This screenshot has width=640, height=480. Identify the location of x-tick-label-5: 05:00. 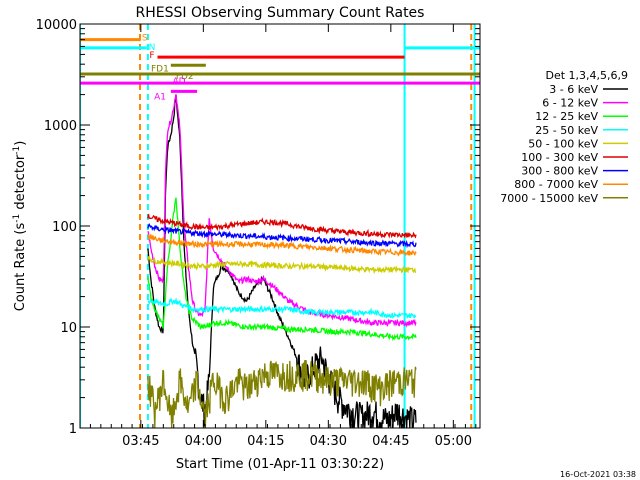
(453, 441).